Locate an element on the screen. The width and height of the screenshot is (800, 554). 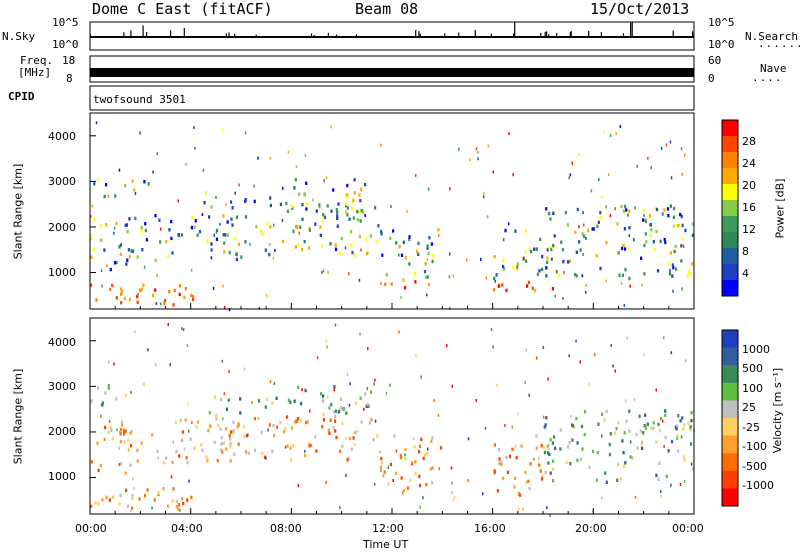
nave-tick-low: 0 is located at coordinates (711, 78).